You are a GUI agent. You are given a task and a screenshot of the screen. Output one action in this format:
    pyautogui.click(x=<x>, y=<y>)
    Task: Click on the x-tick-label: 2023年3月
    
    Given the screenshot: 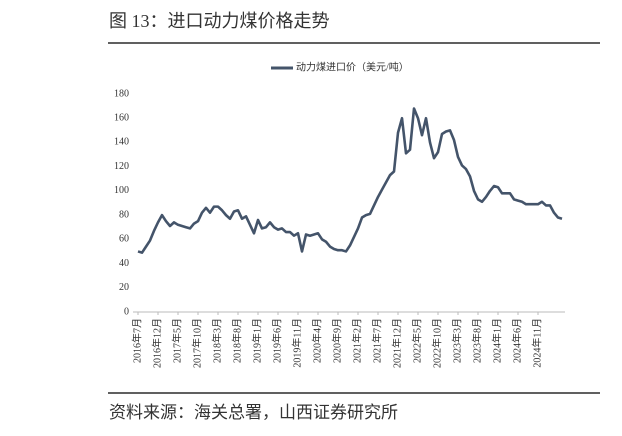 What is the action you would take?
    pyautogui.click(x=456, y=340)
    